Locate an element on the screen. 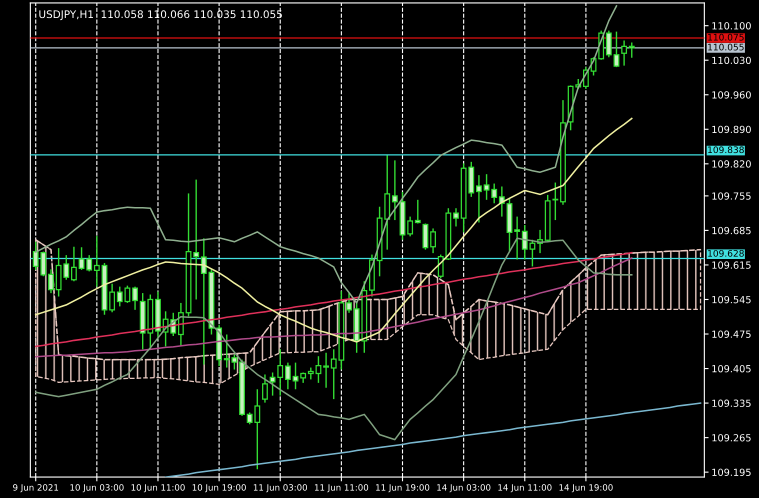 Image resolution: width=759 pixels, height=498 pixels. y-tick-label: 109.755 is located at coordinates (731, 196).